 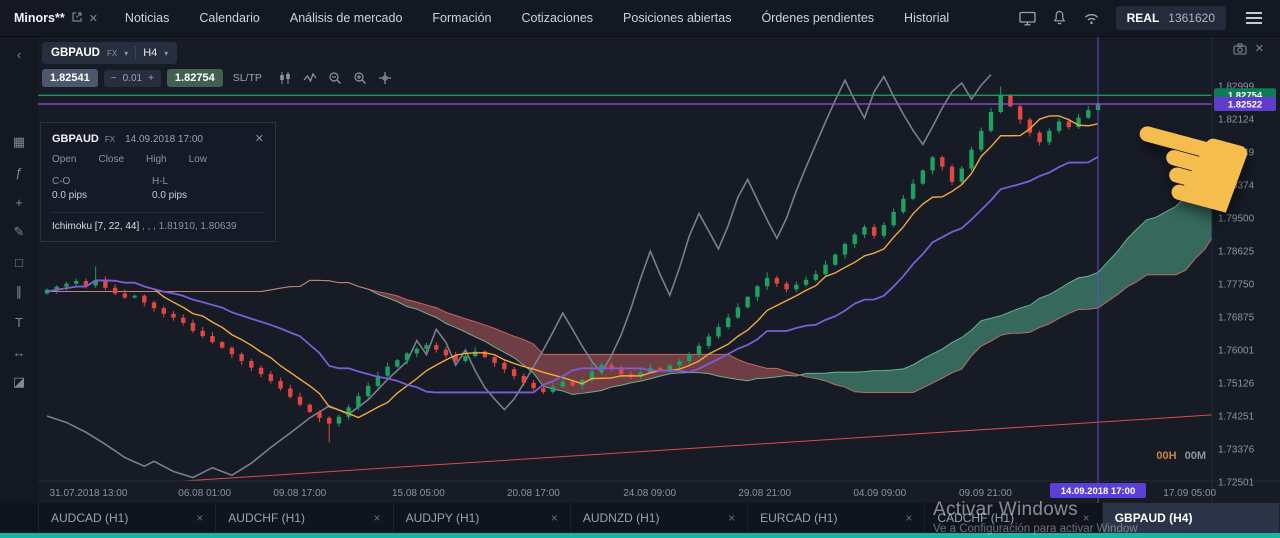 What do you see at coordinates (19, 381) in the screenshot?
I see `brush-icon: ◪` at bounding box center [19, 381].